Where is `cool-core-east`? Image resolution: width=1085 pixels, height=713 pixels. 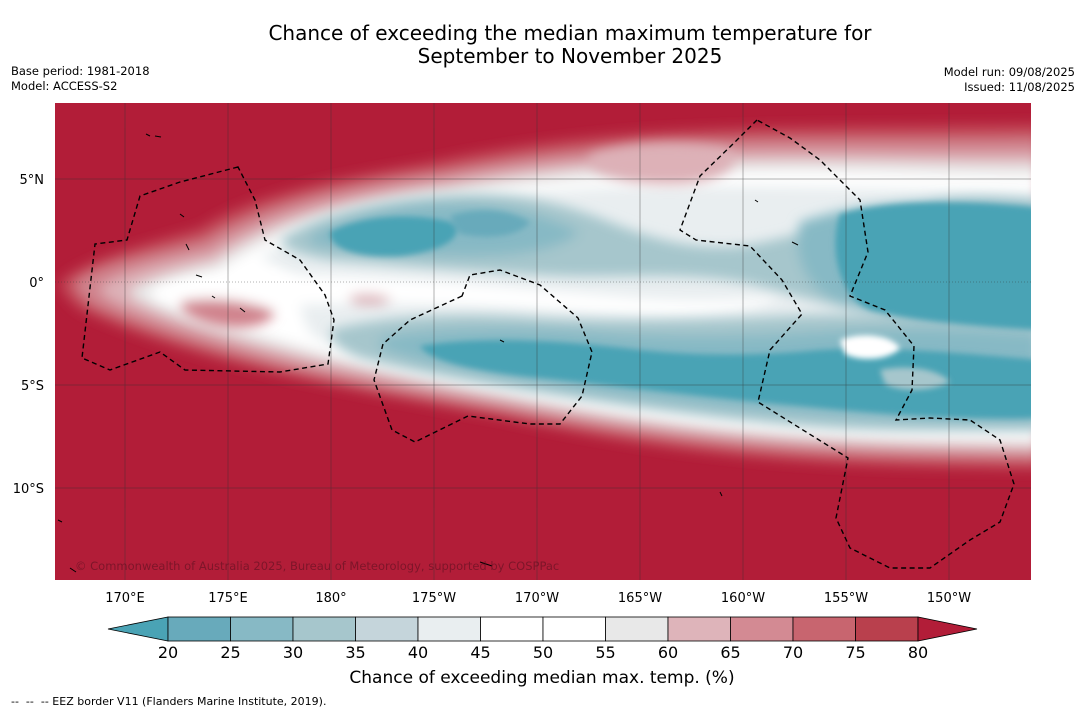
cool-core-east is located at coordinates (933, 266).